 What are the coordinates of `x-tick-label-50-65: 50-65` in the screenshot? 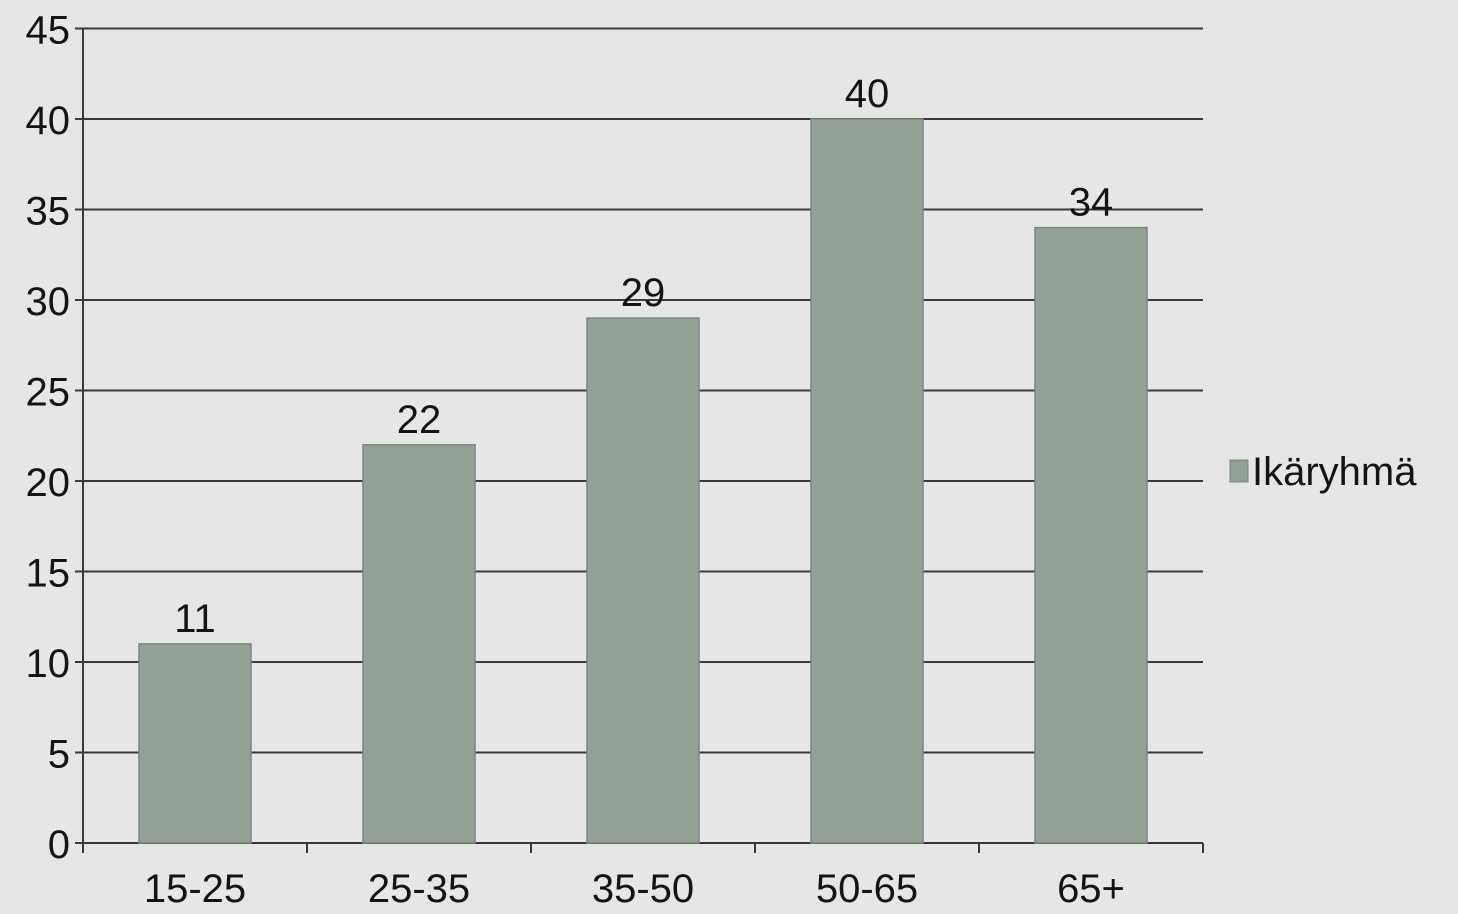 It's located at (867, 888).